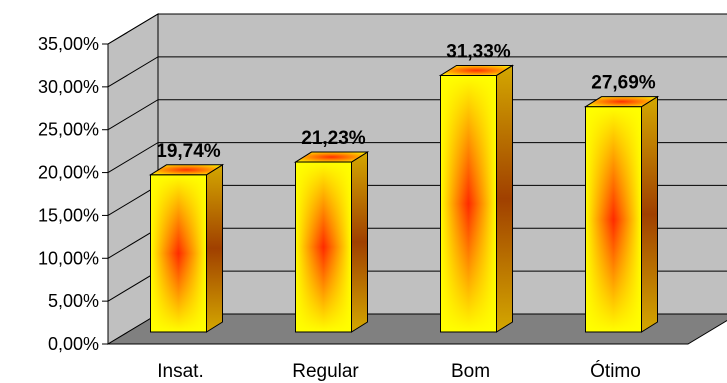  Describe the element at coordinates (325, 371) in the screenshot. I see `x-tick-label: Regular` at that location.